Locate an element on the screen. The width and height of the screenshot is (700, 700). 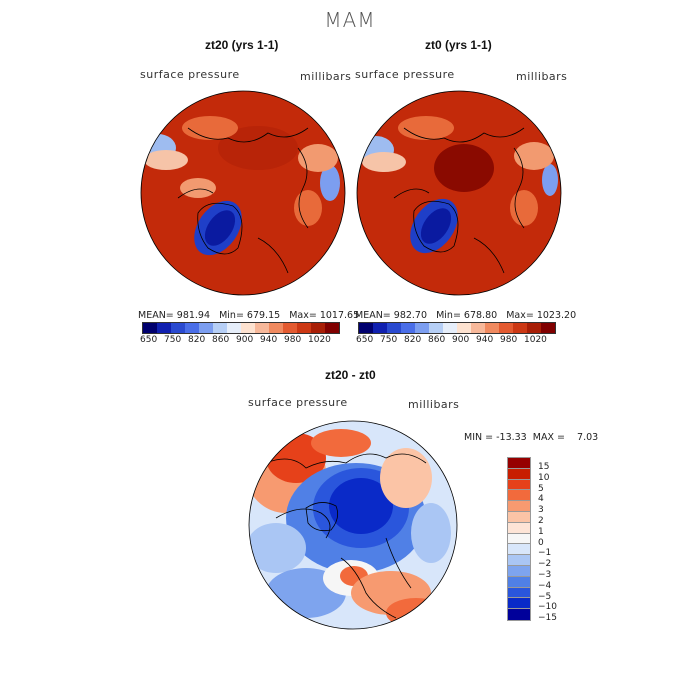
panel-2-units-label: millibars is located at coordinates (542, 76).